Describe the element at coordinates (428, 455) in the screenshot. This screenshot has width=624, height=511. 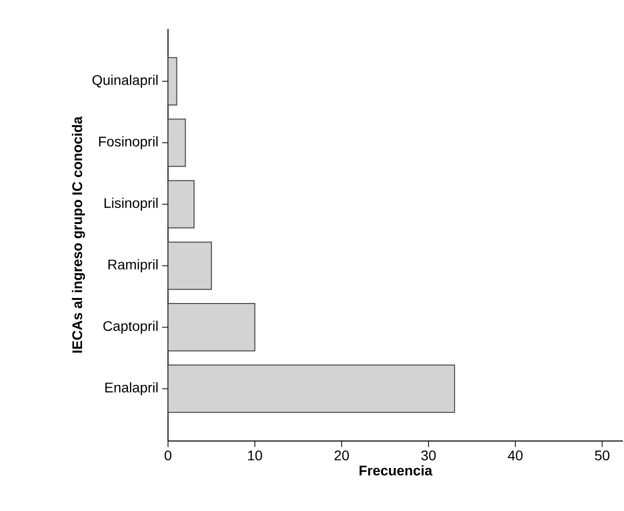
I see `x-tick-label: 30` at that location.